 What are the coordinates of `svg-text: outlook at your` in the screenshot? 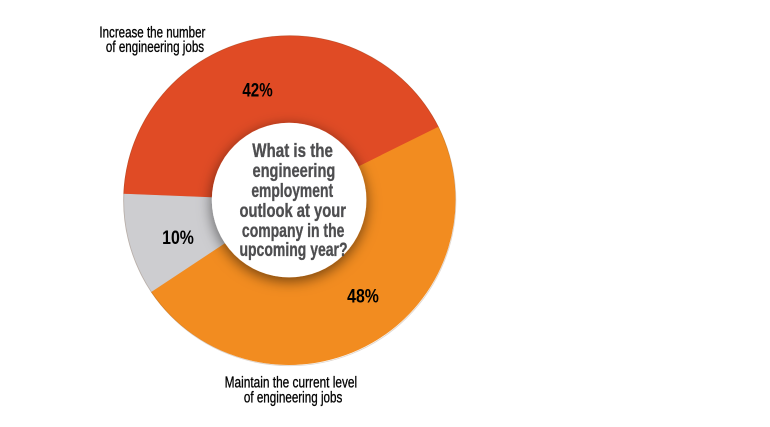 It's located at (292, 210).